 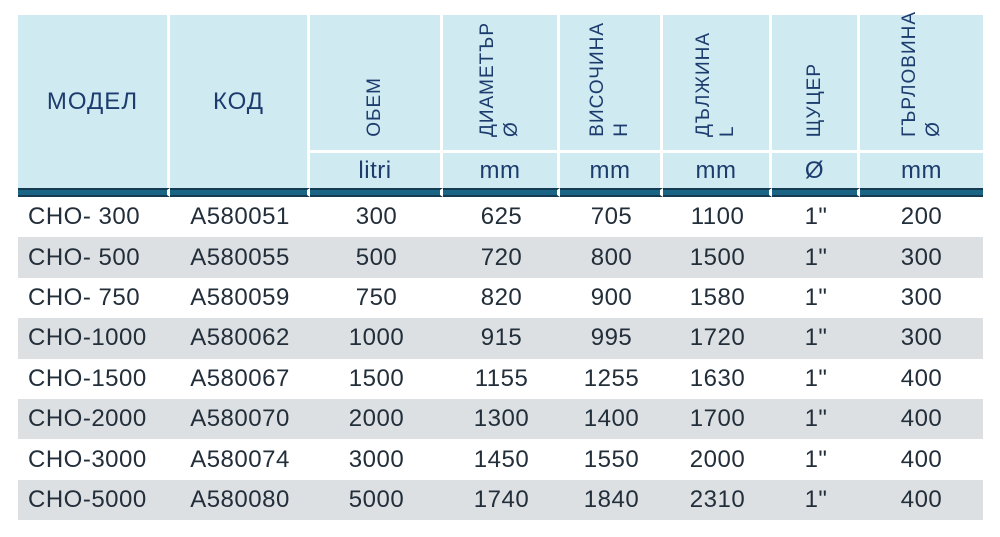 I want to click on cell-diameter: 625, so click(x=501, y=217).